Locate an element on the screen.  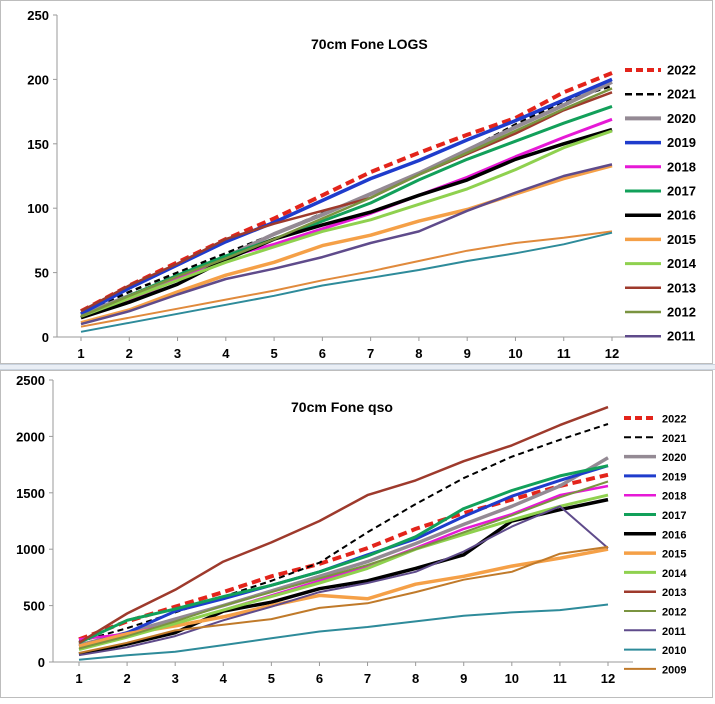
qso-legend-label: 2014 is located at coordinates (674, 574).